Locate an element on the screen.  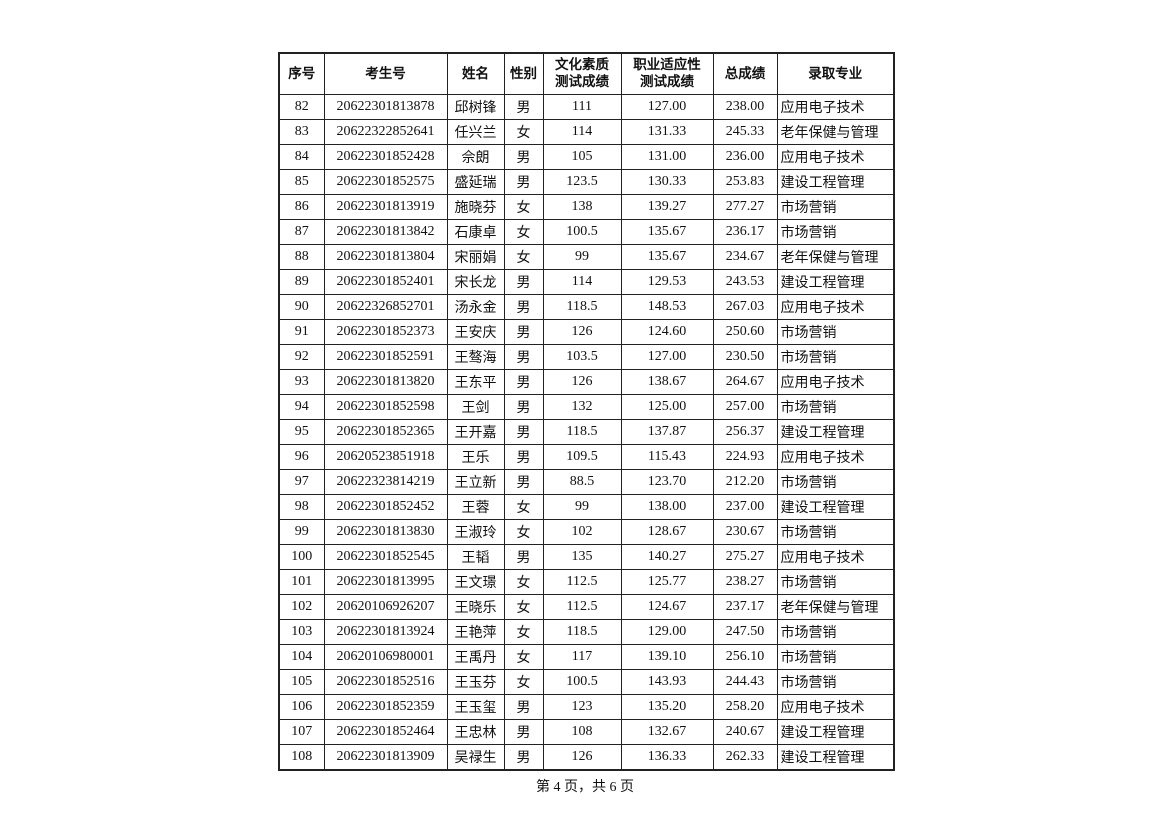
cell-index: 97 is located at coordinates (301, 482).